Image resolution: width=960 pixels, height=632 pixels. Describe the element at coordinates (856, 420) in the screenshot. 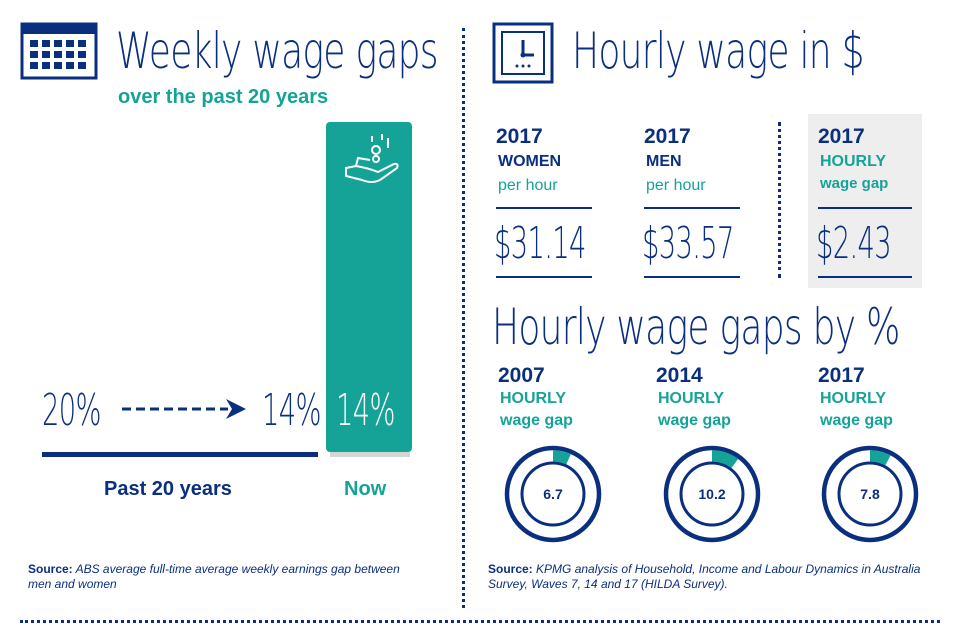

I see `donut-label2-2017: wage gap` at that location.